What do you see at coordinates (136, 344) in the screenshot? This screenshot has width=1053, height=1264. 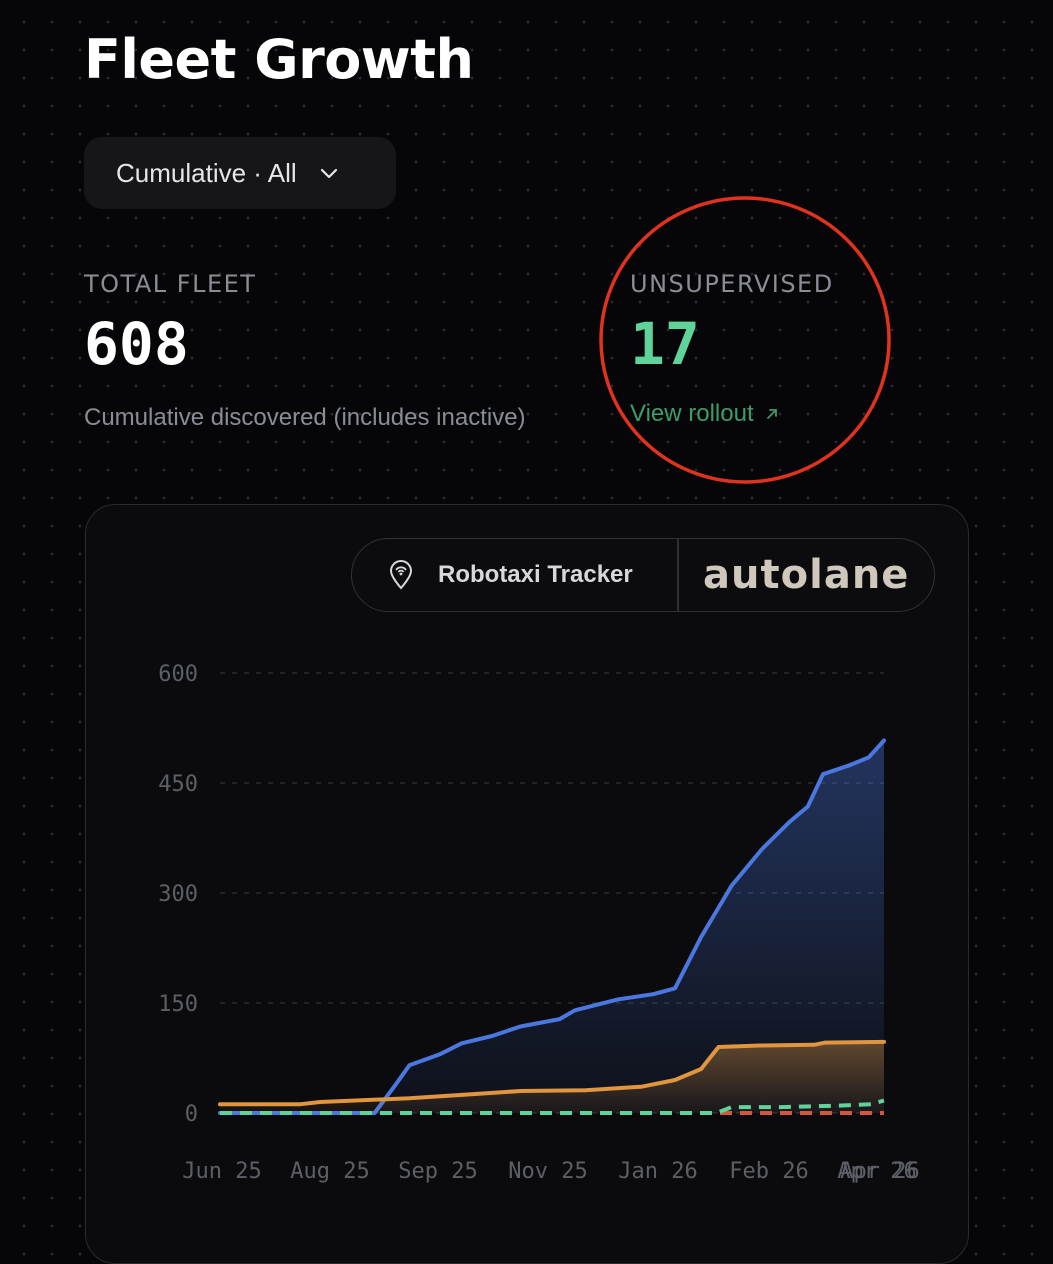 I see `total-fleet-value: 608` at bounding box center [136, 344].